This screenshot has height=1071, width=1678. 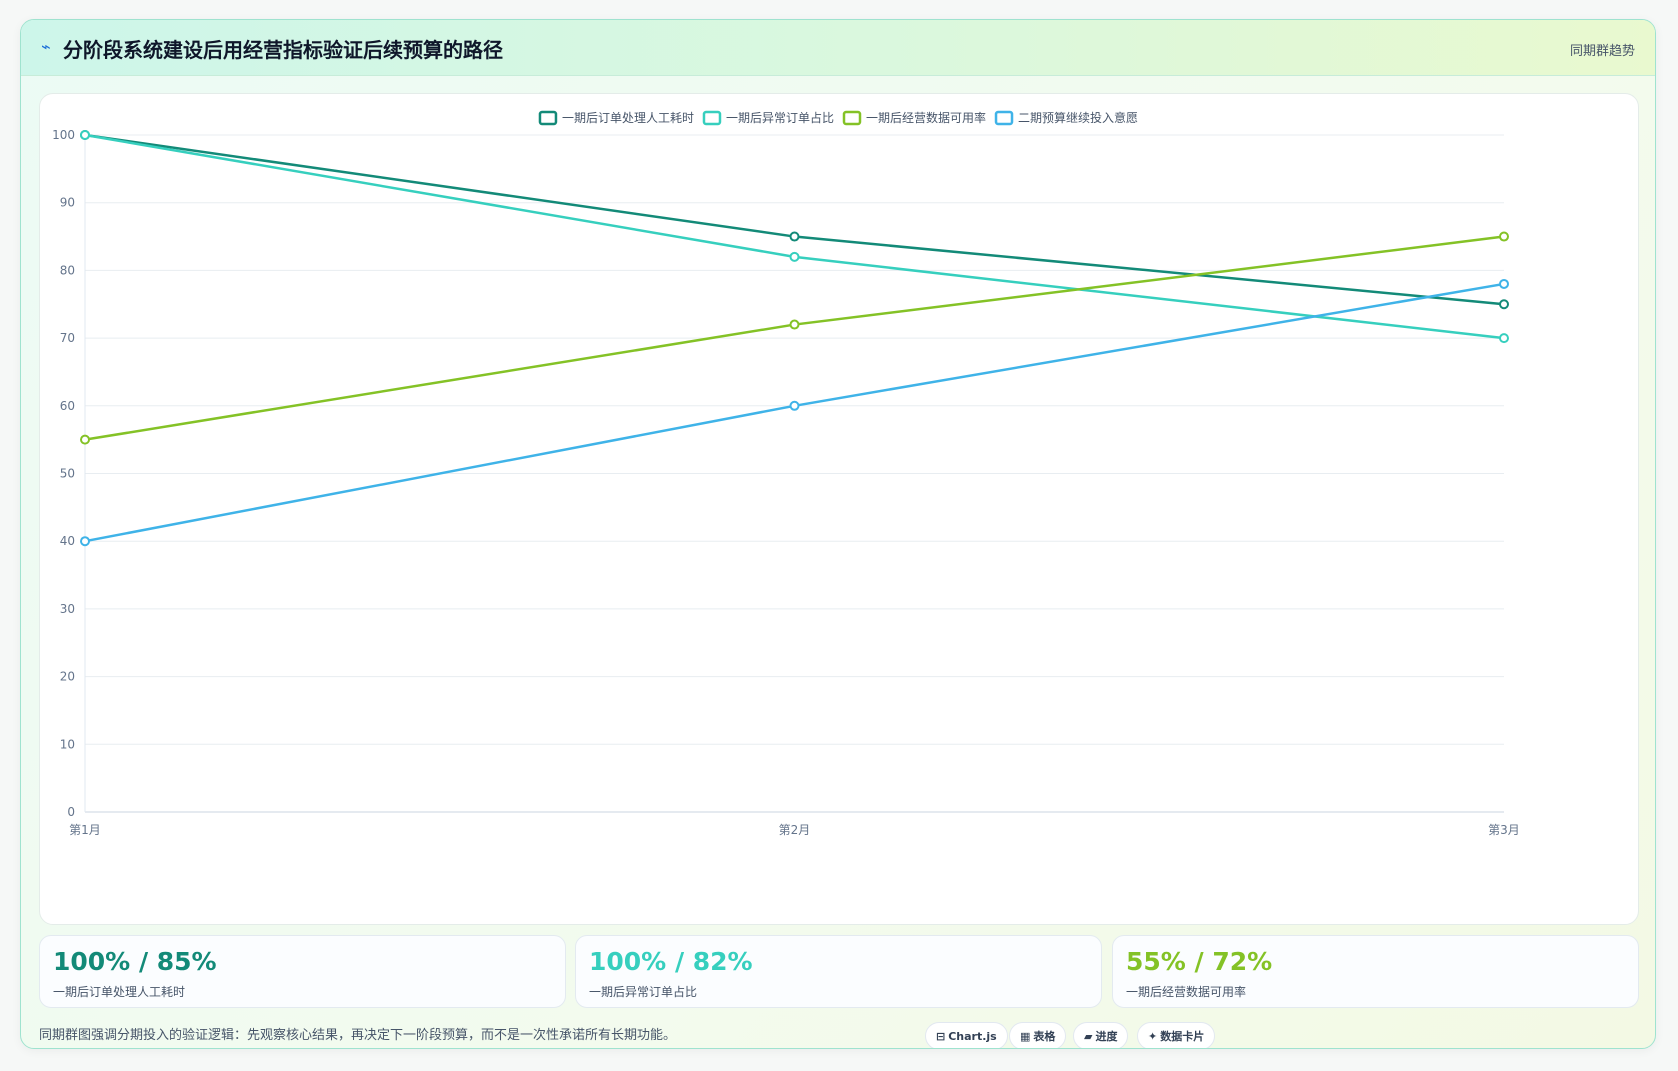 I want to click on chip-table: ▦ 表格, so click(x=1038, y=1035).